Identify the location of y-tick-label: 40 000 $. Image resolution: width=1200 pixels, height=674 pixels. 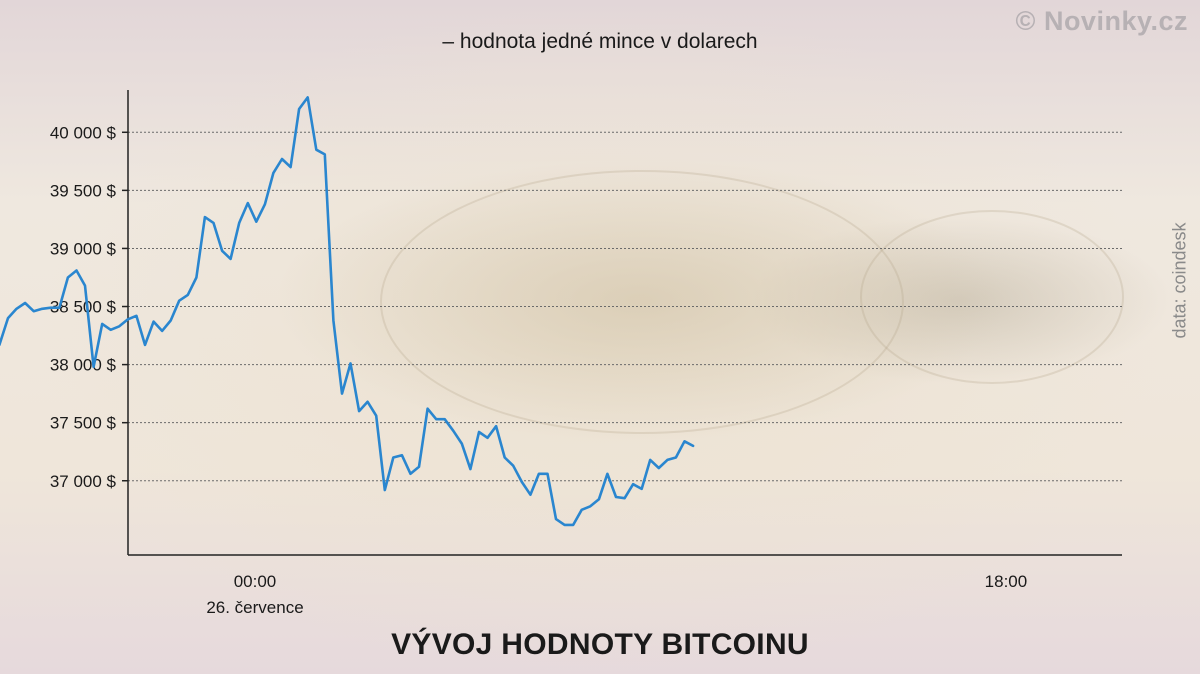
(83, 132).